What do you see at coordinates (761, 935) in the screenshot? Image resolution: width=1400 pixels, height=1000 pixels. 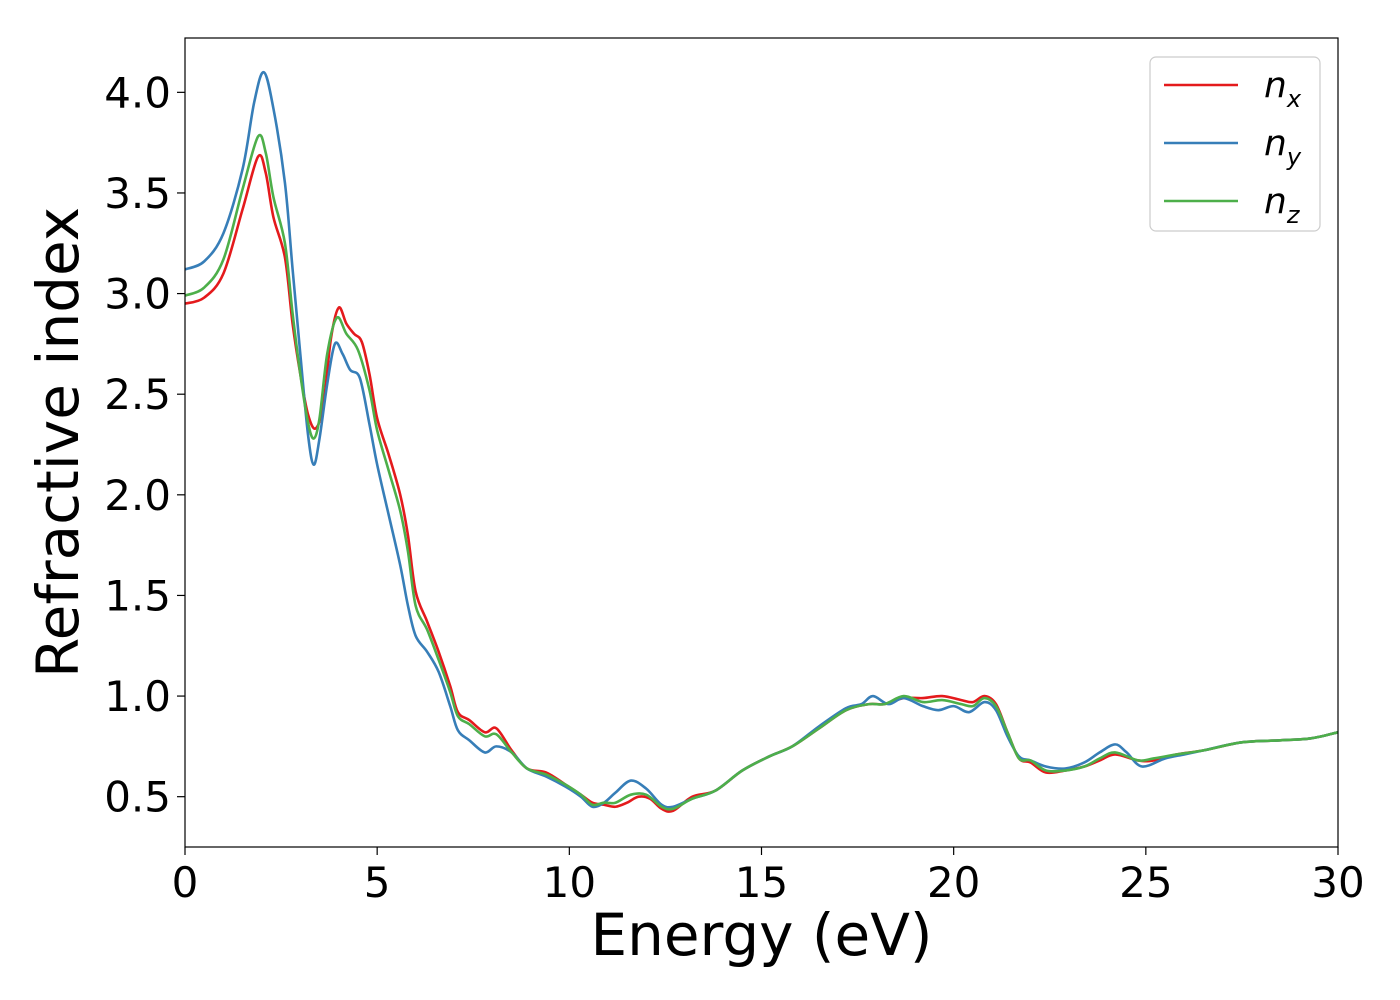 I see `x-axis-label: Energy (eV)` at bounding box center [761, 935].